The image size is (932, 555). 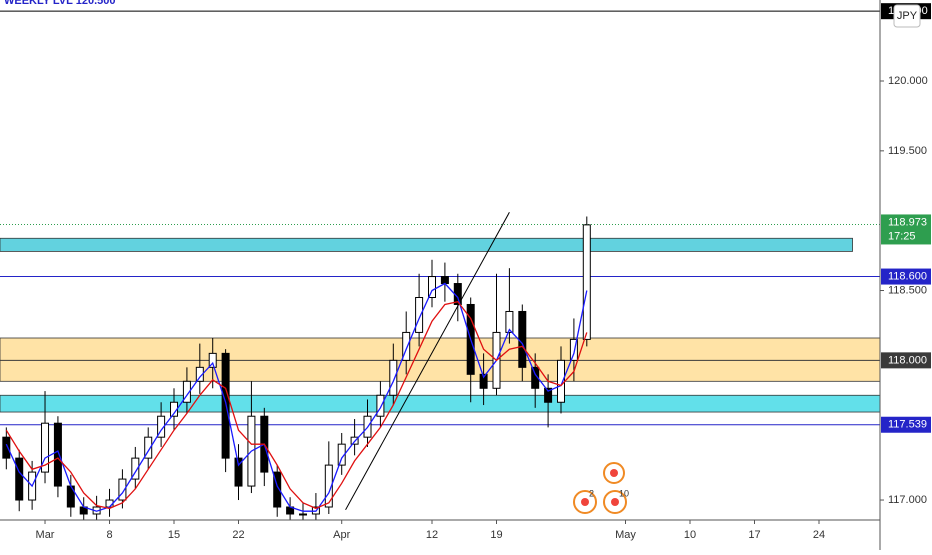 I want to click on event-icon-top-dot, so click(x=614, y=473).